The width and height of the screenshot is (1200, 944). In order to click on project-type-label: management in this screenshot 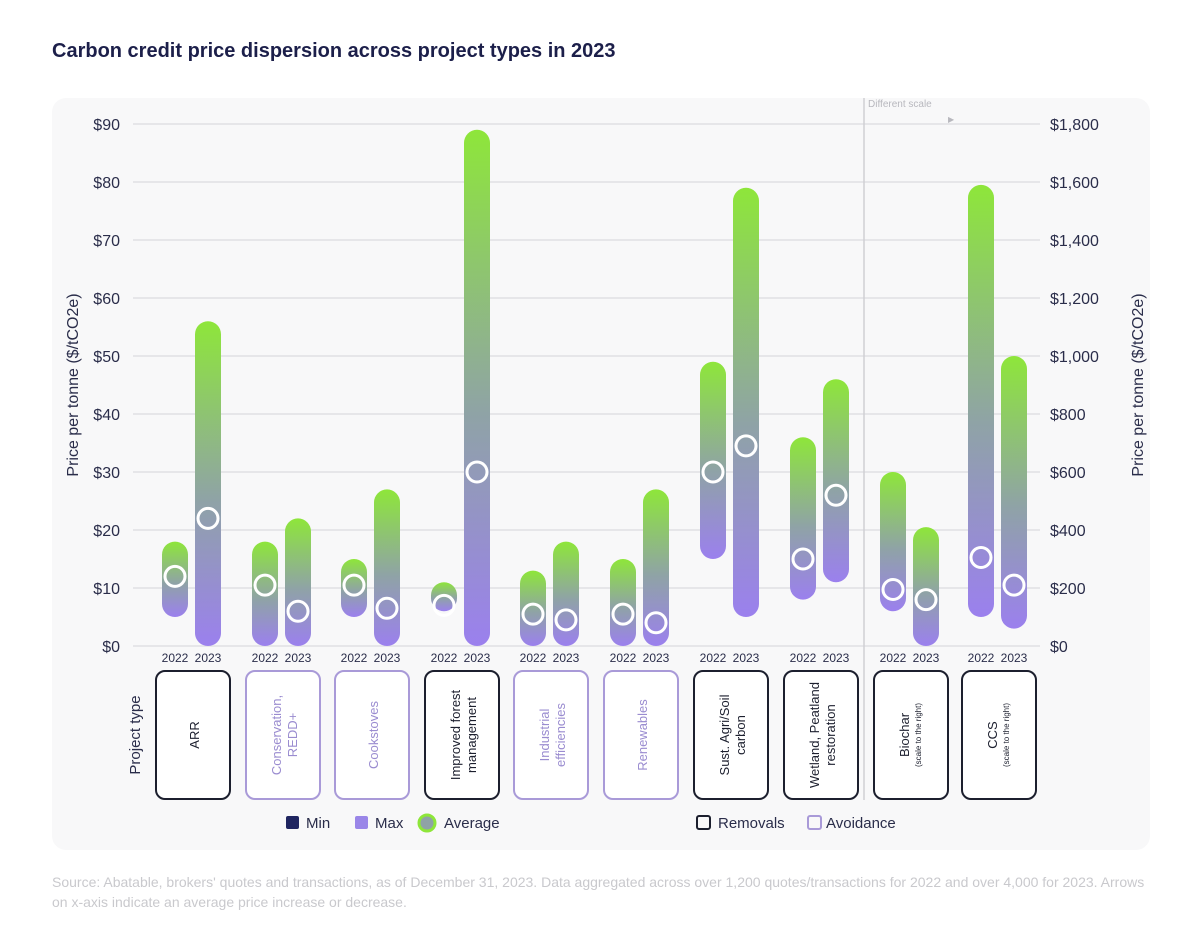, I will do `click(471, 735)`.